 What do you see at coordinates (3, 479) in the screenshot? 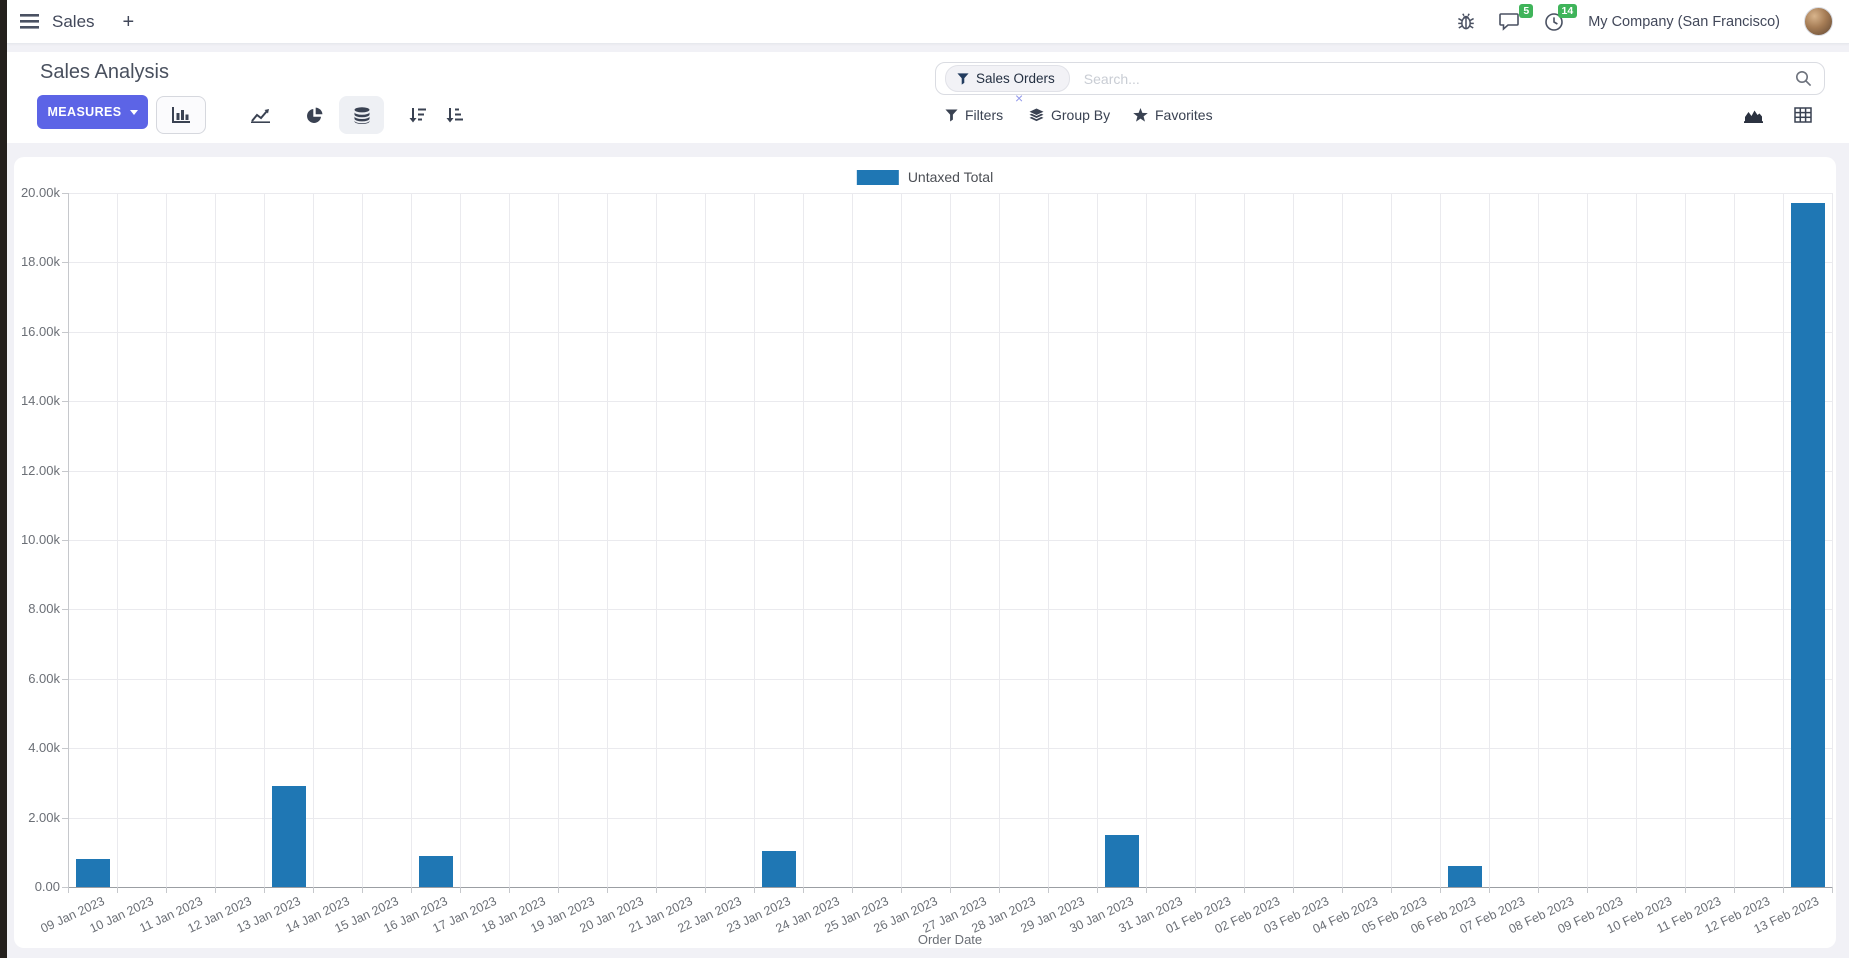
I see `window-left-edge` at bounding box center [3, 479].